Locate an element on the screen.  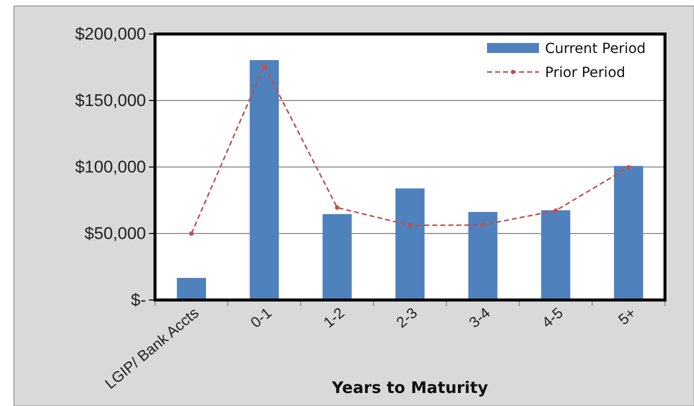
x-tick-label: 4-5 is located at coordinates (553, 318).